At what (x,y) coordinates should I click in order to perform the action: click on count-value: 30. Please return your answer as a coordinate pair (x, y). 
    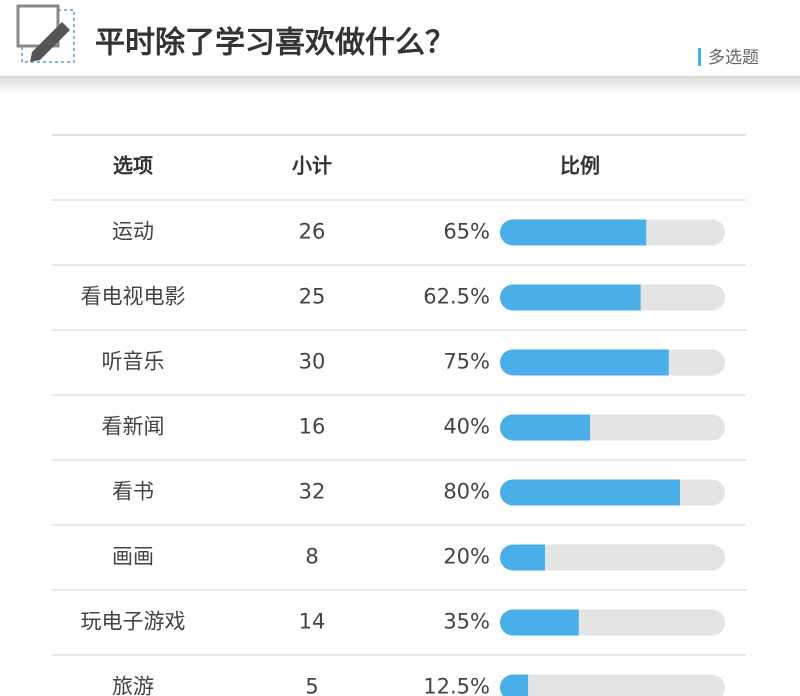
    Looking at the image, I should click on (312, 362).